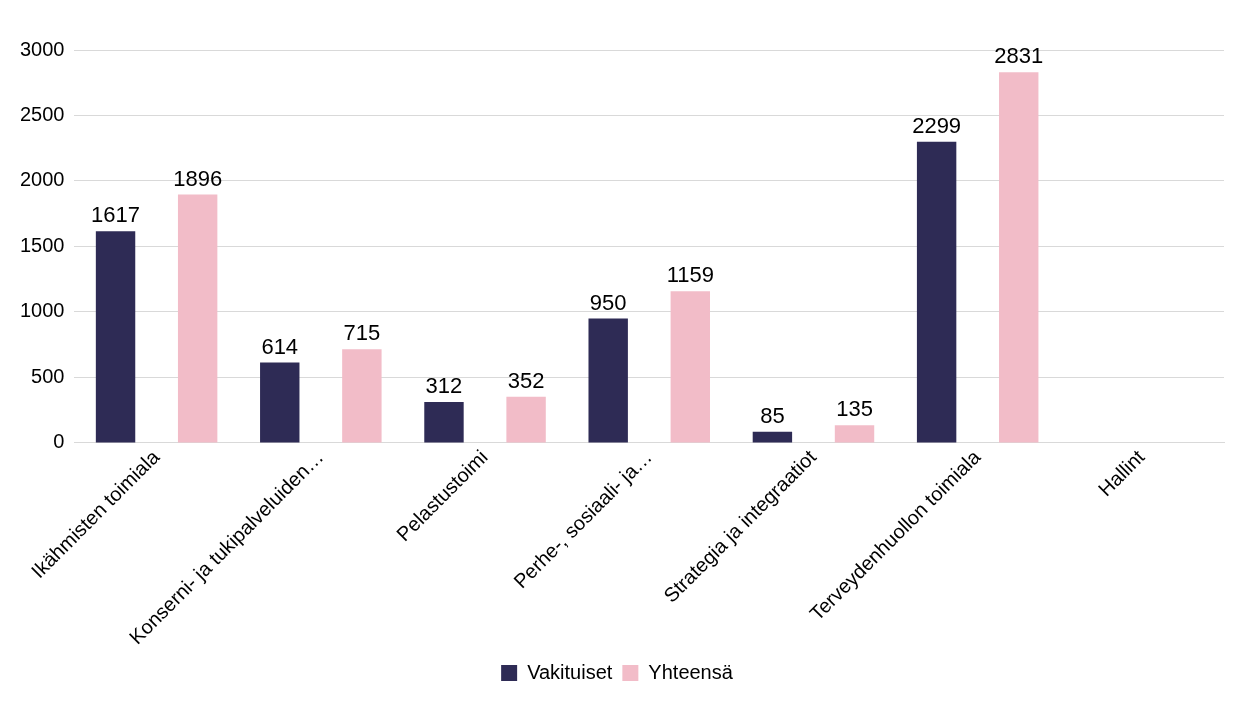 This screenshot has height=703, width=1254. What do you see at coordinates (42, 48) in the screenshot?
I see `y-tick-label: 3000` at bounding box center [42, 48].